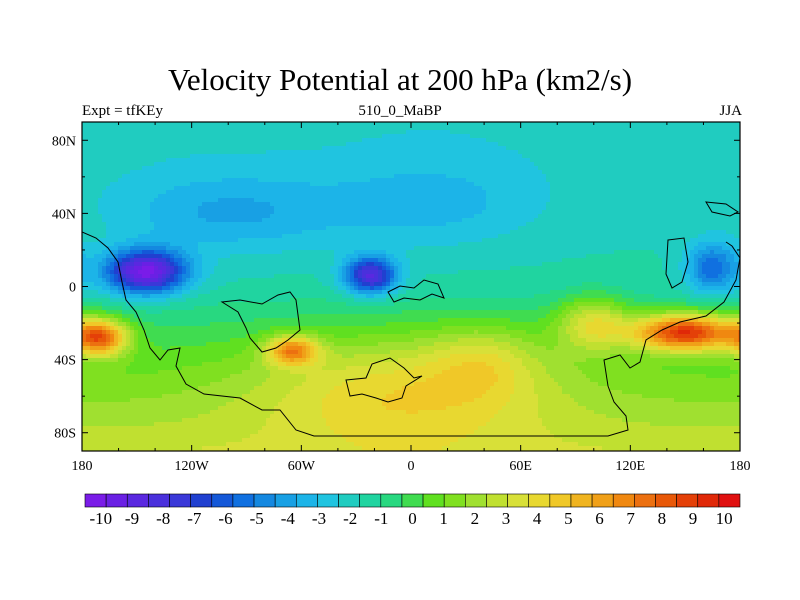 The height and width of the screenshot is (600, 800). Describe the element at coordinates (730, 111) in the screenshot. I see `subtitle-right: JJA` at that location.